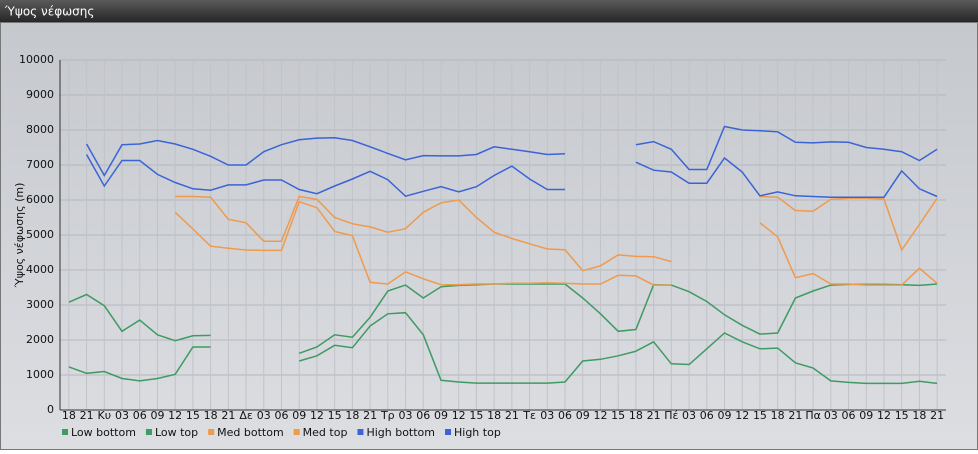 The width and height of the screenshot is (978, 454). I want to click on x-tick-label: Τε, so click(529, 415).